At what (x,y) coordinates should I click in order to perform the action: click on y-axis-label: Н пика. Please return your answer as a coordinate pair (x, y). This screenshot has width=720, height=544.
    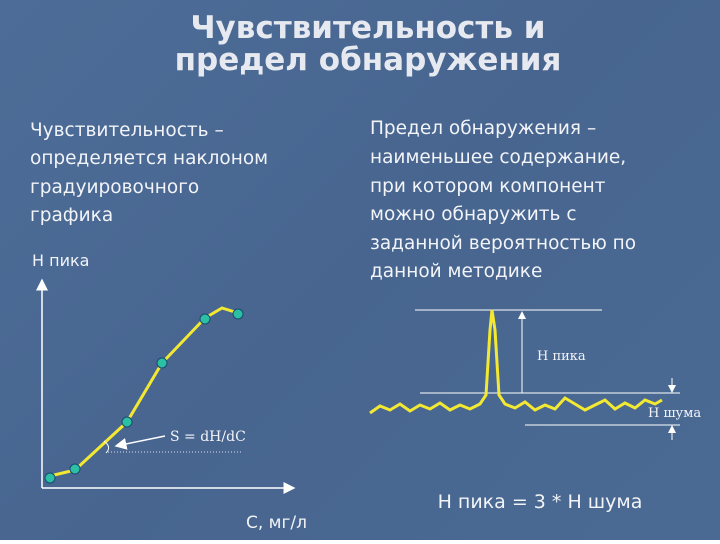
    Looking at the image, I should click on (60, 260).